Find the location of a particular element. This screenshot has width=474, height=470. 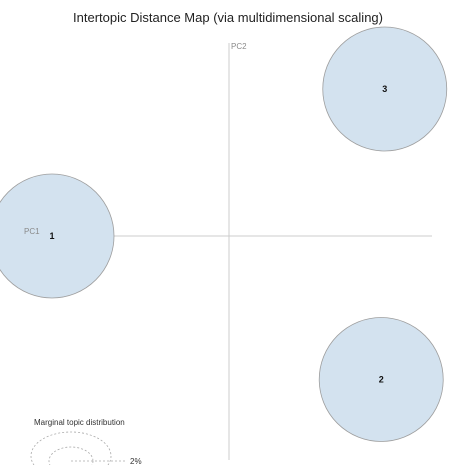

topic-label-2: 2 is located at coordinates (381, 380).